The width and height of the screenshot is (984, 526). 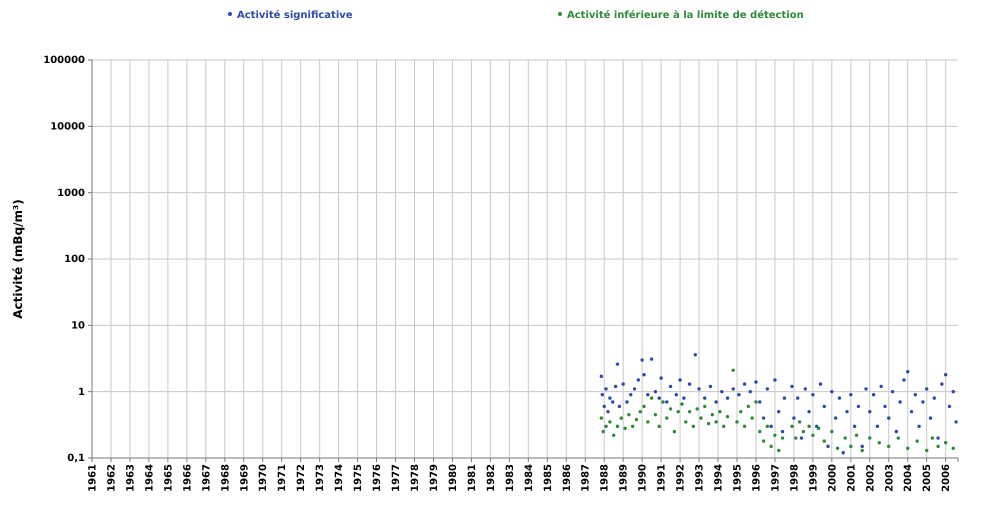 What do you see at coordinates (586, 478) in the screenshot?
I see `x-tick-label: 1987` at bounding box center [586, 478].